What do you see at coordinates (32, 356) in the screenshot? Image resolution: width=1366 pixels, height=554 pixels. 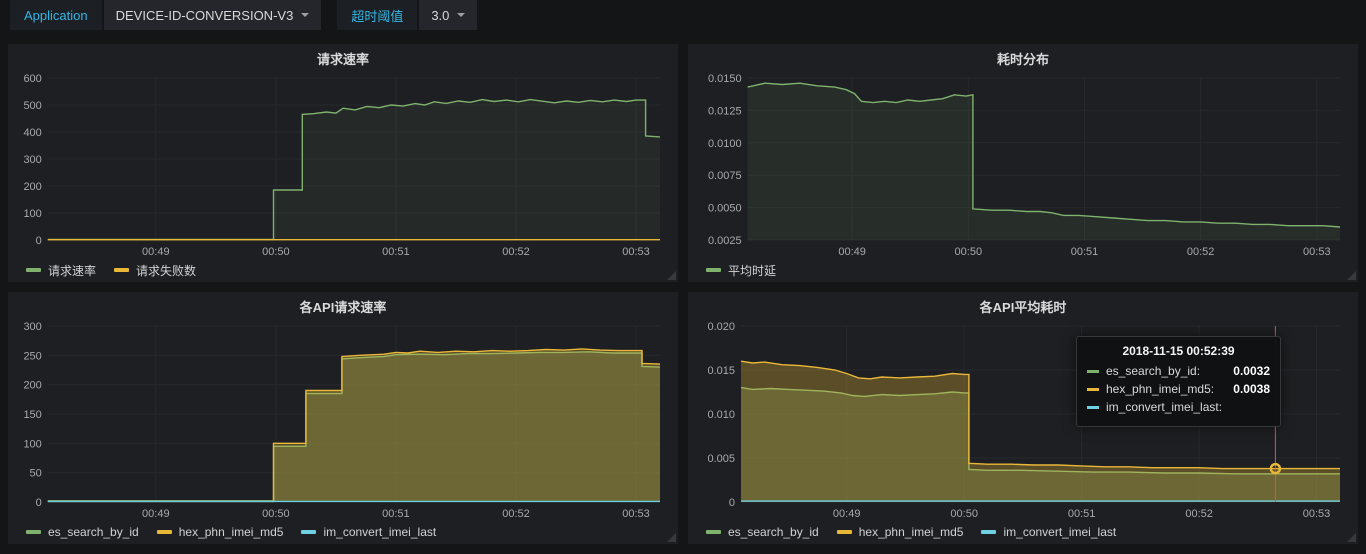 I see `svg-text: 250` at bounding box center [32, 356].